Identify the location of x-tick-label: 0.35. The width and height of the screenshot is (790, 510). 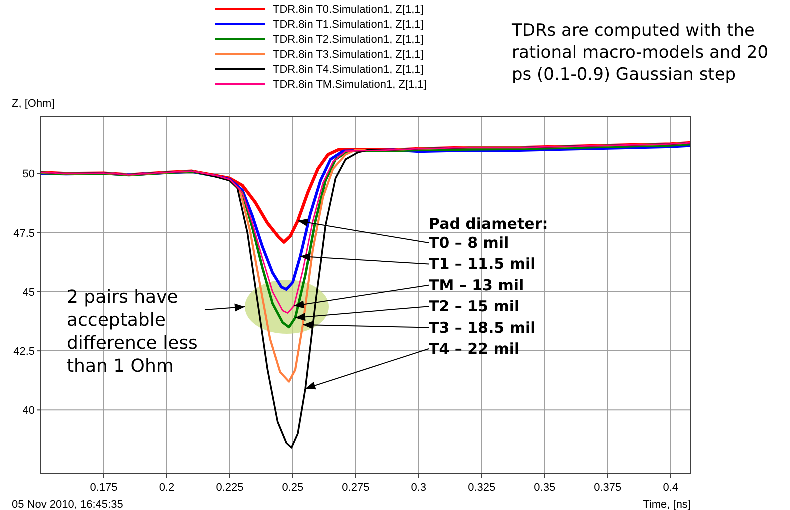
(545, 488).